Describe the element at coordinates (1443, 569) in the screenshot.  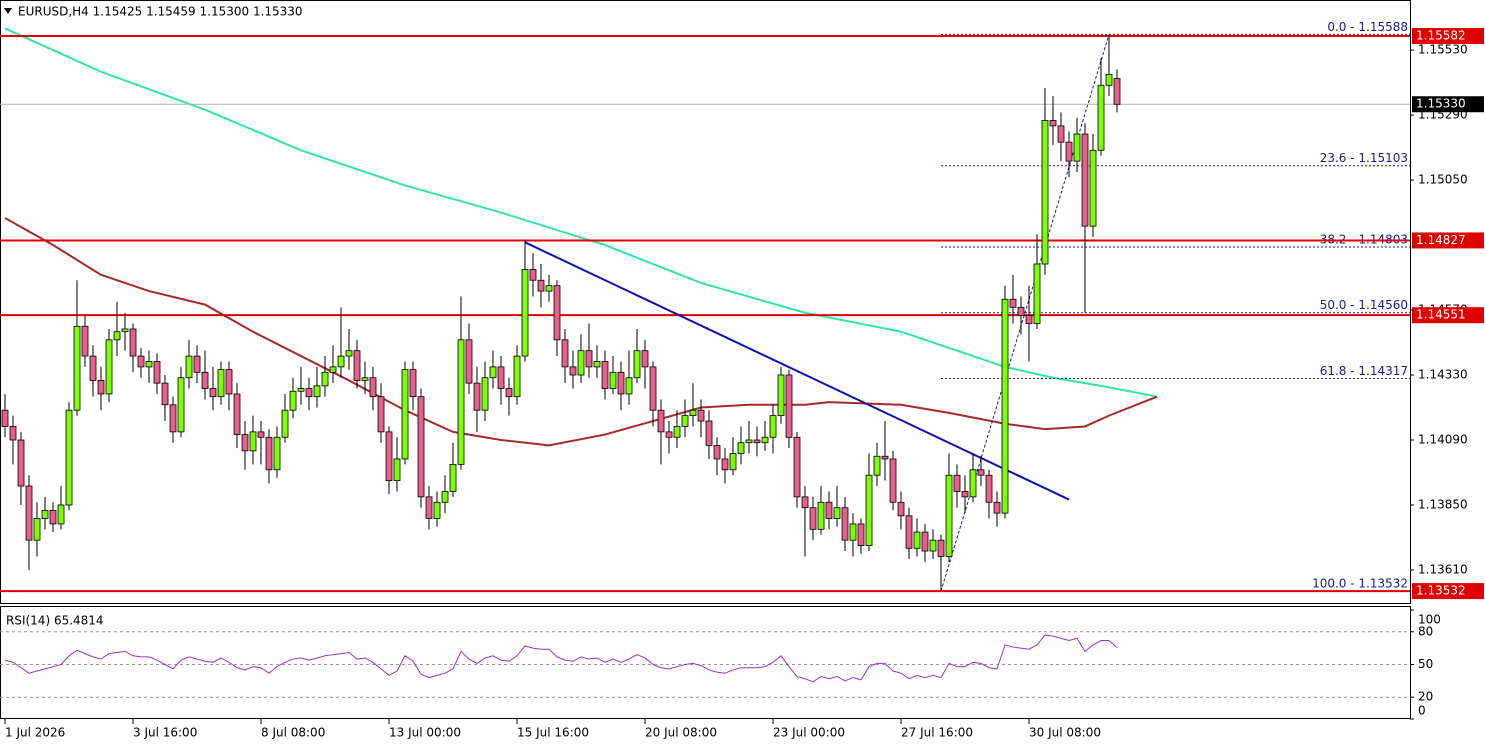
I see `y-tick-label: 1.13610` at that location.